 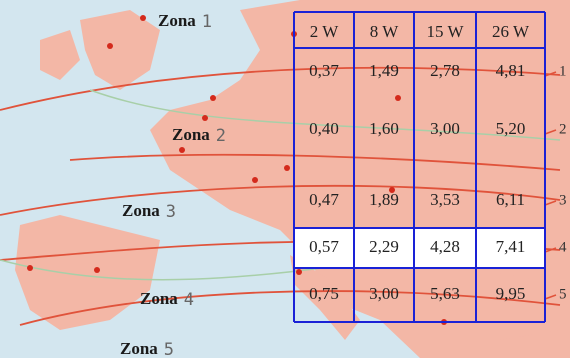 What do you see at coordinates (384, 70) in the screenshot?
I see `table-cell: 1,49` at bounding box center [384, 70].